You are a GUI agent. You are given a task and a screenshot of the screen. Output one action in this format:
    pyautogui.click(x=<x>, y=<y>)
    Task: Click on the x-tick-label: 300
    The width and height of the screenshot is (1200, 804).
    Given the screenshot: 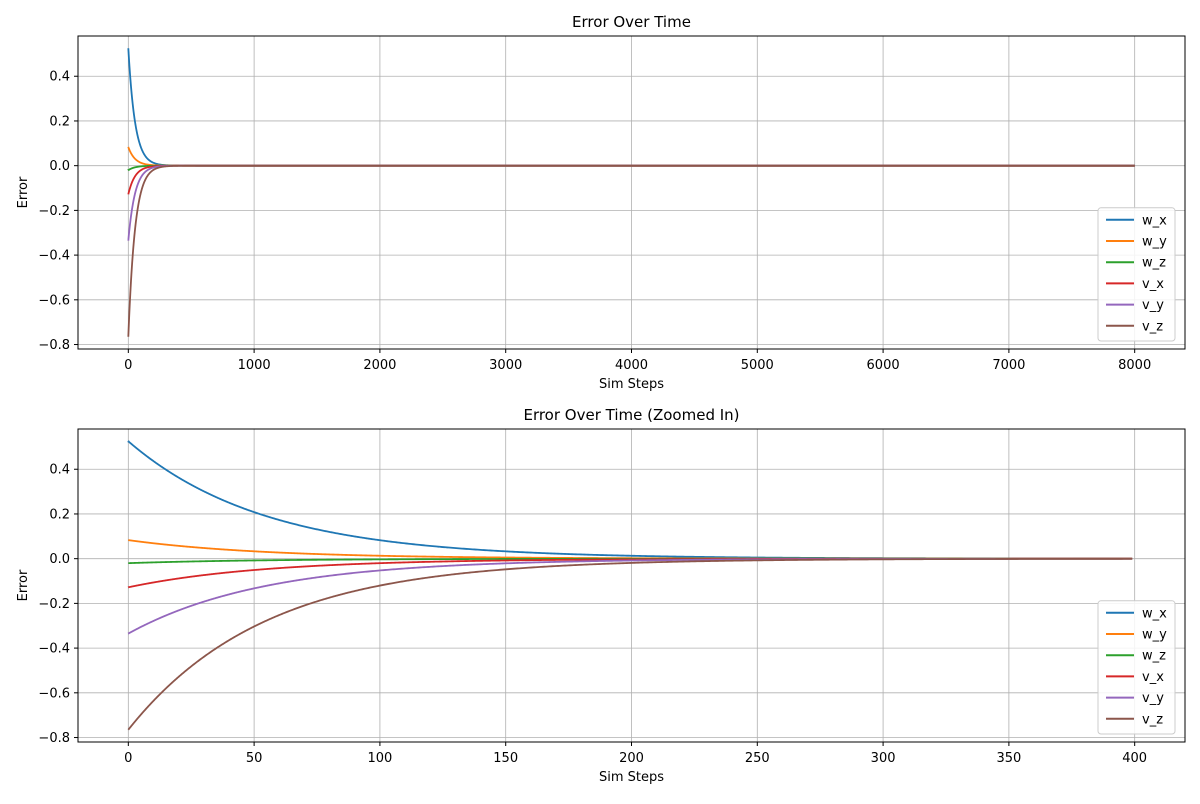 What is the action you would take?
    pyautogui.click(x=883, y=758)
    